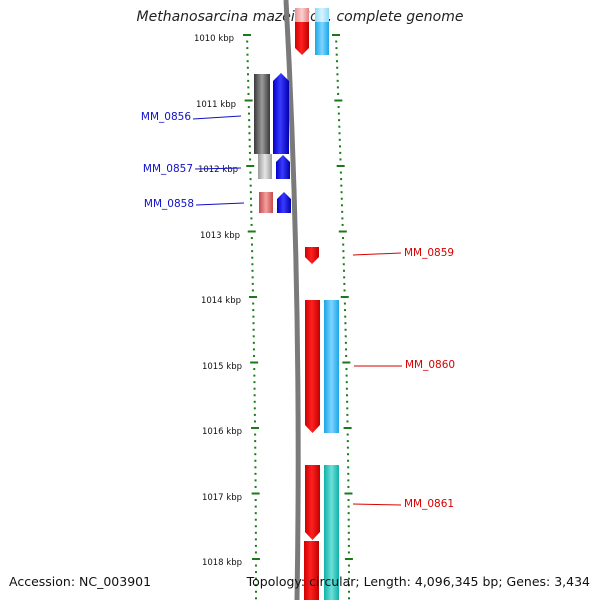 Image resolution: width=600 pixels, height=600 pixels. I want to click on gene-mm0856-arrow, so click(281, 113).